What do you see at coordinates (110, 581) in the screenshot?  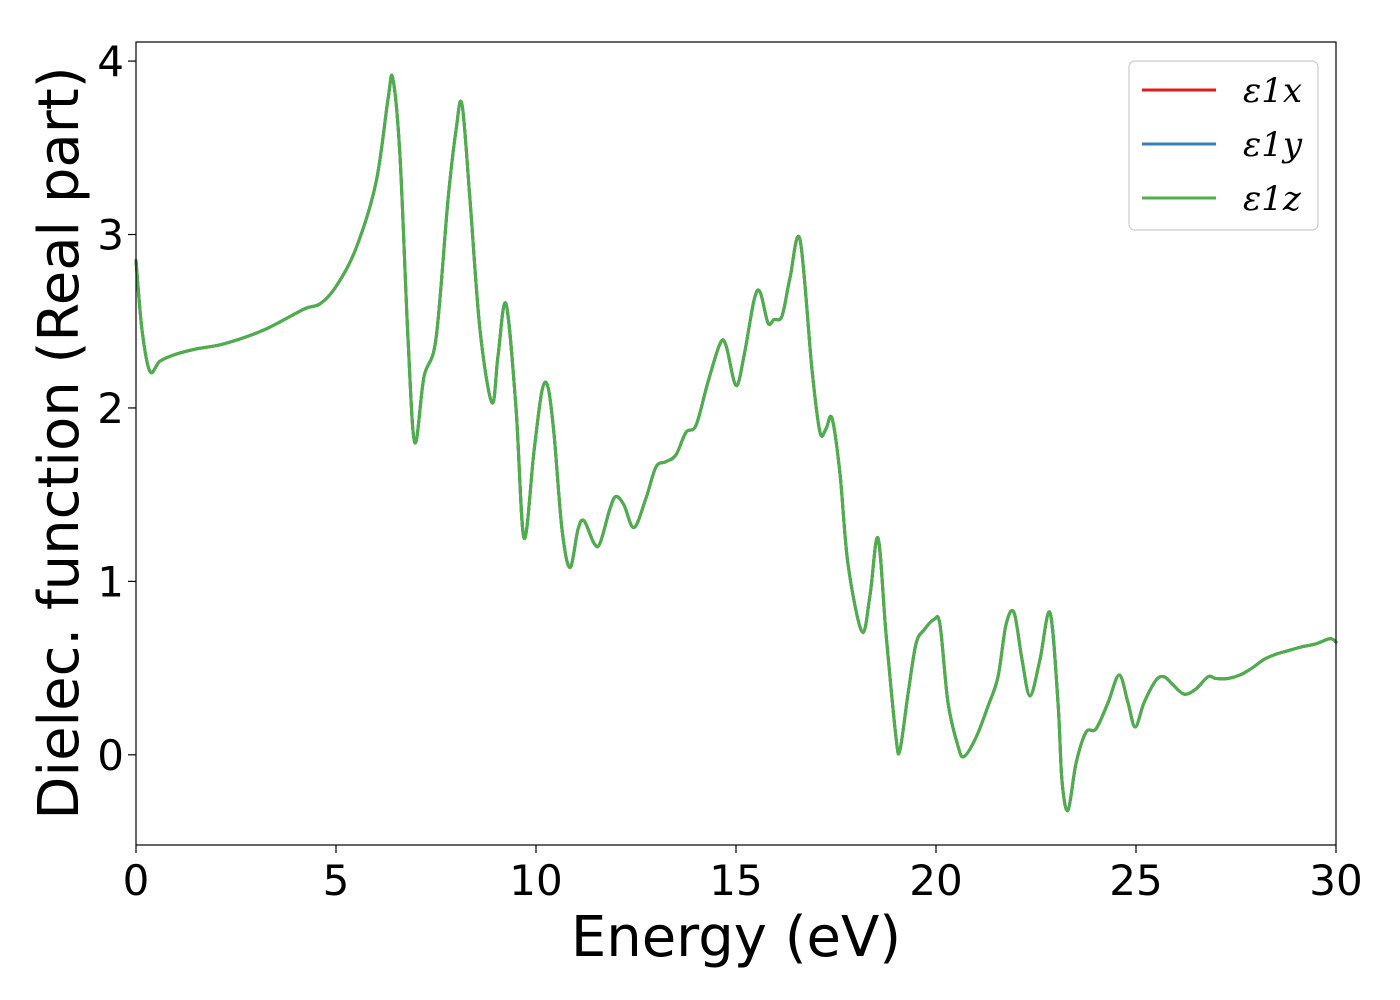 I see `y-tick-label: 1` at bounding box center [110, 581].